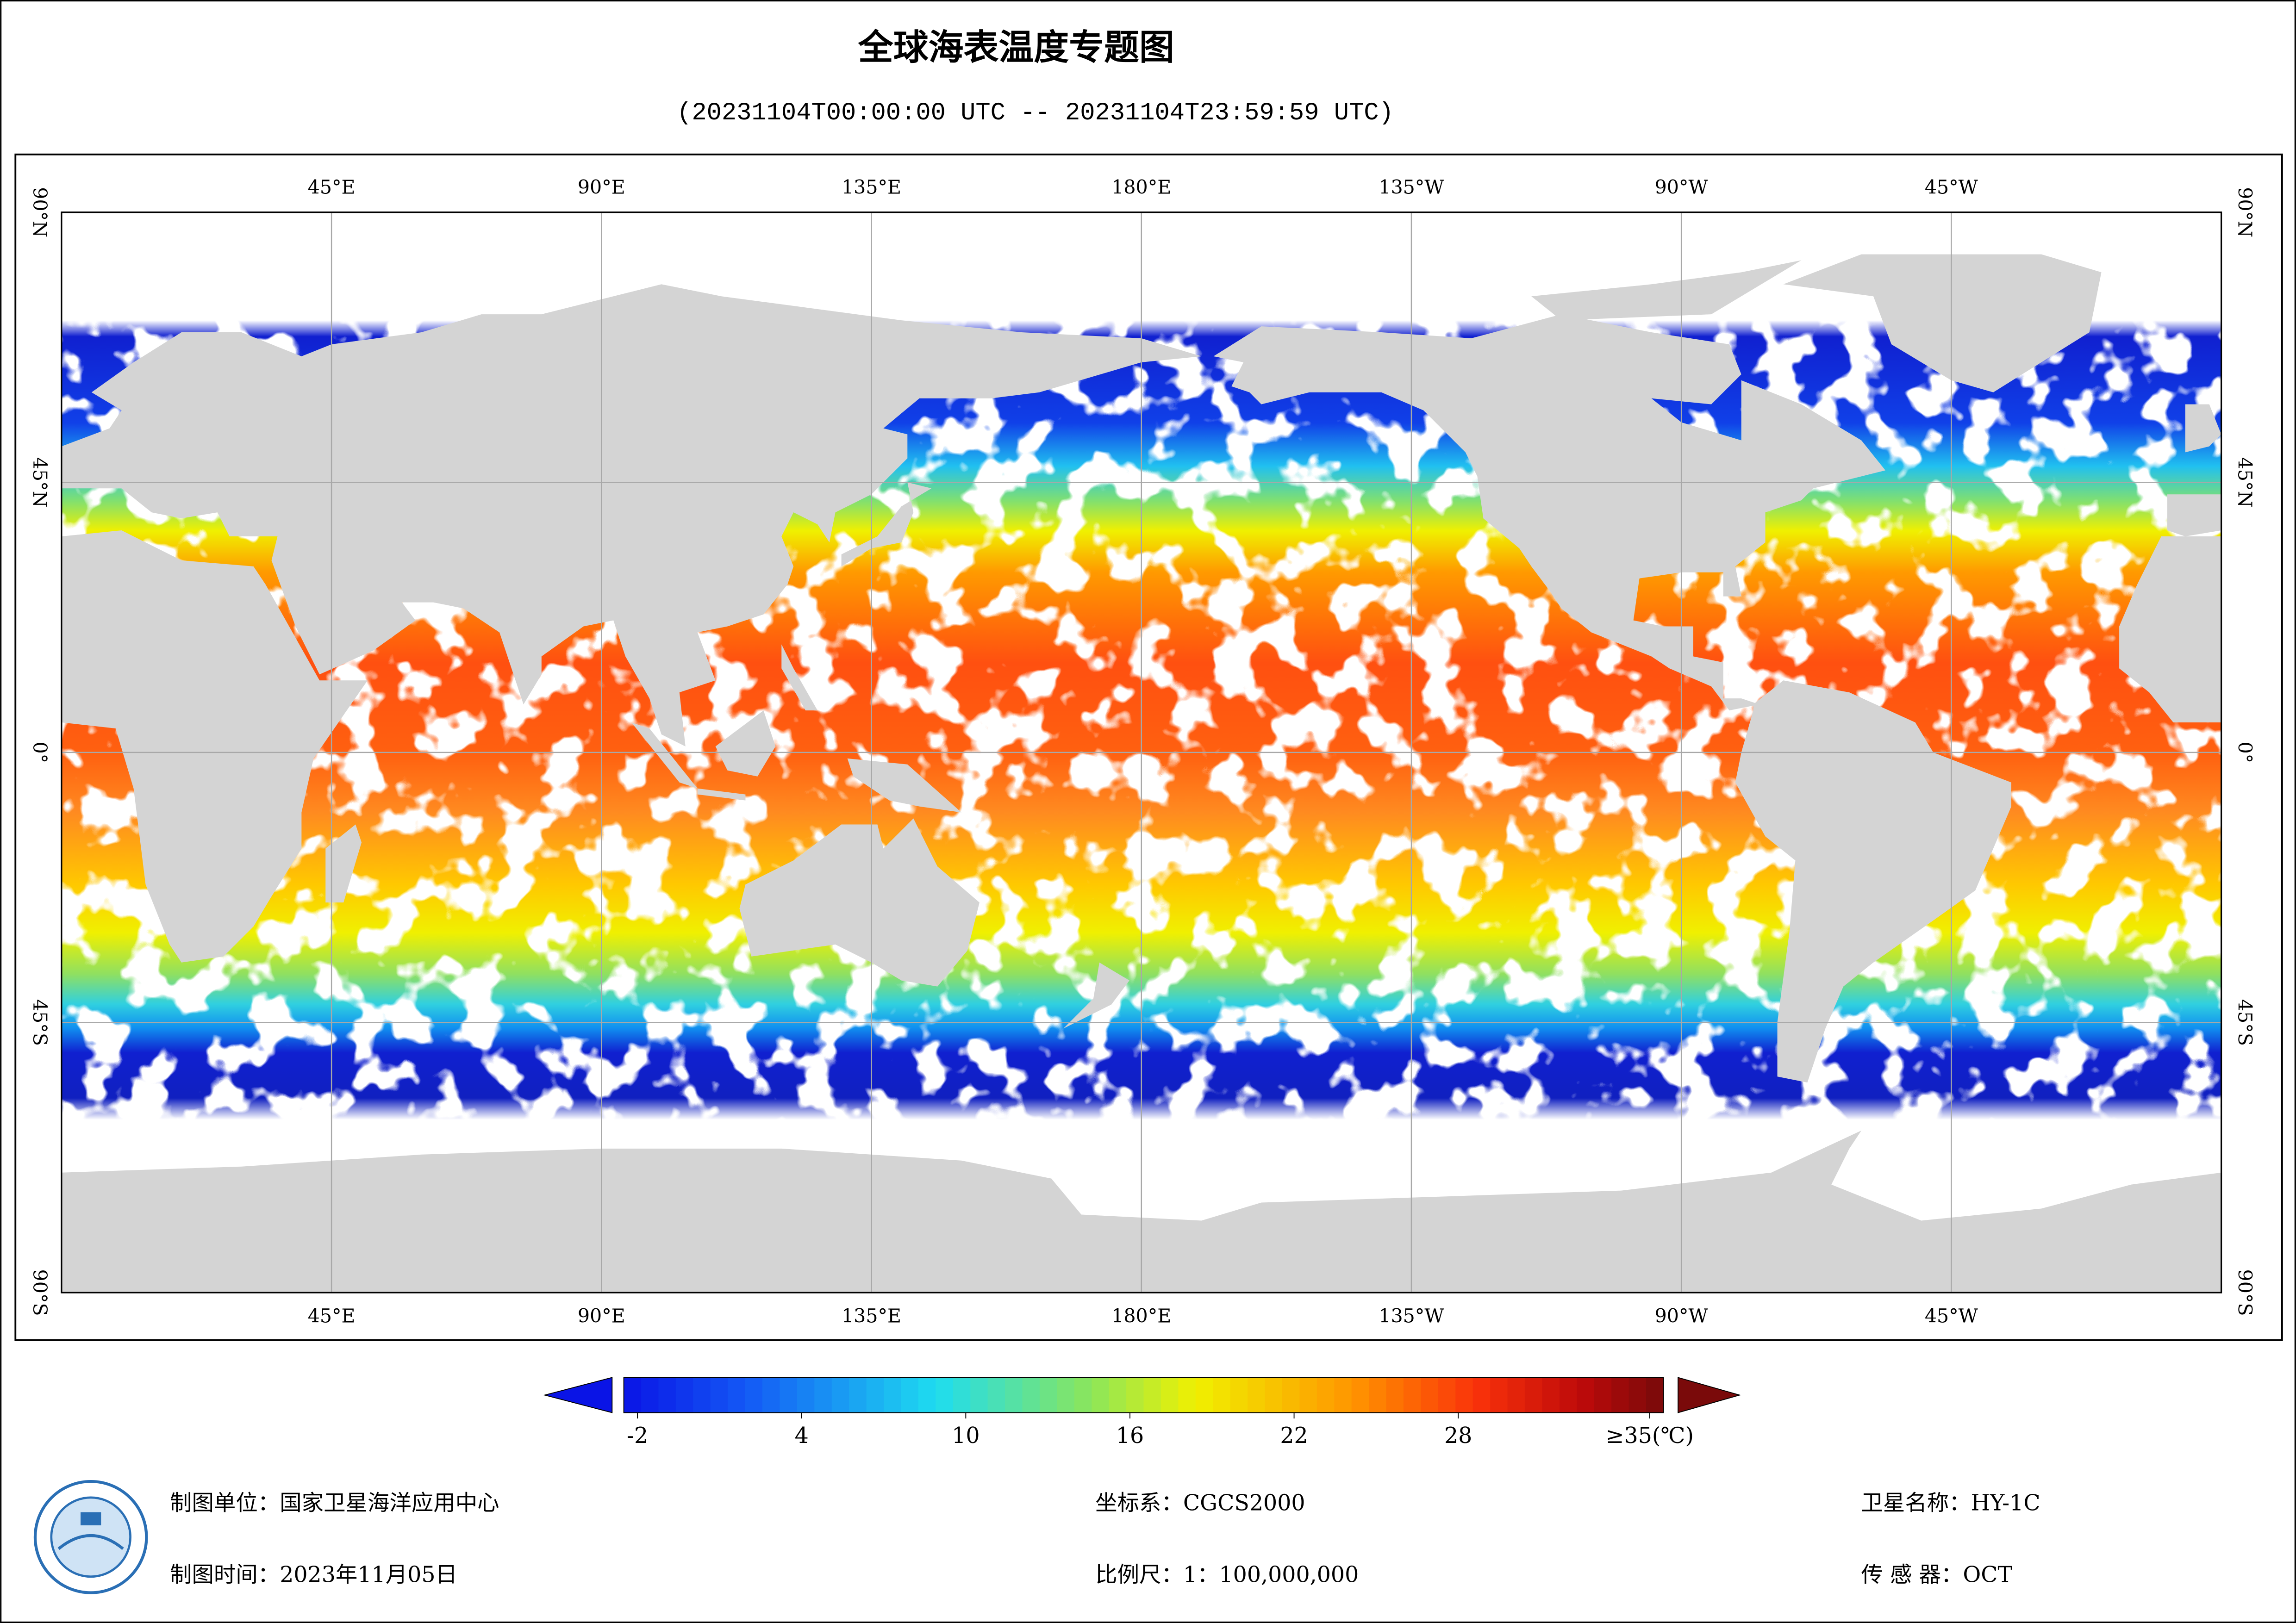 The width and height of the screenshot is (2296, 1623). Describe the element at coordinates (966, 1436) in the screenshot. I see `colorbar-tick-label: 10` at that location.